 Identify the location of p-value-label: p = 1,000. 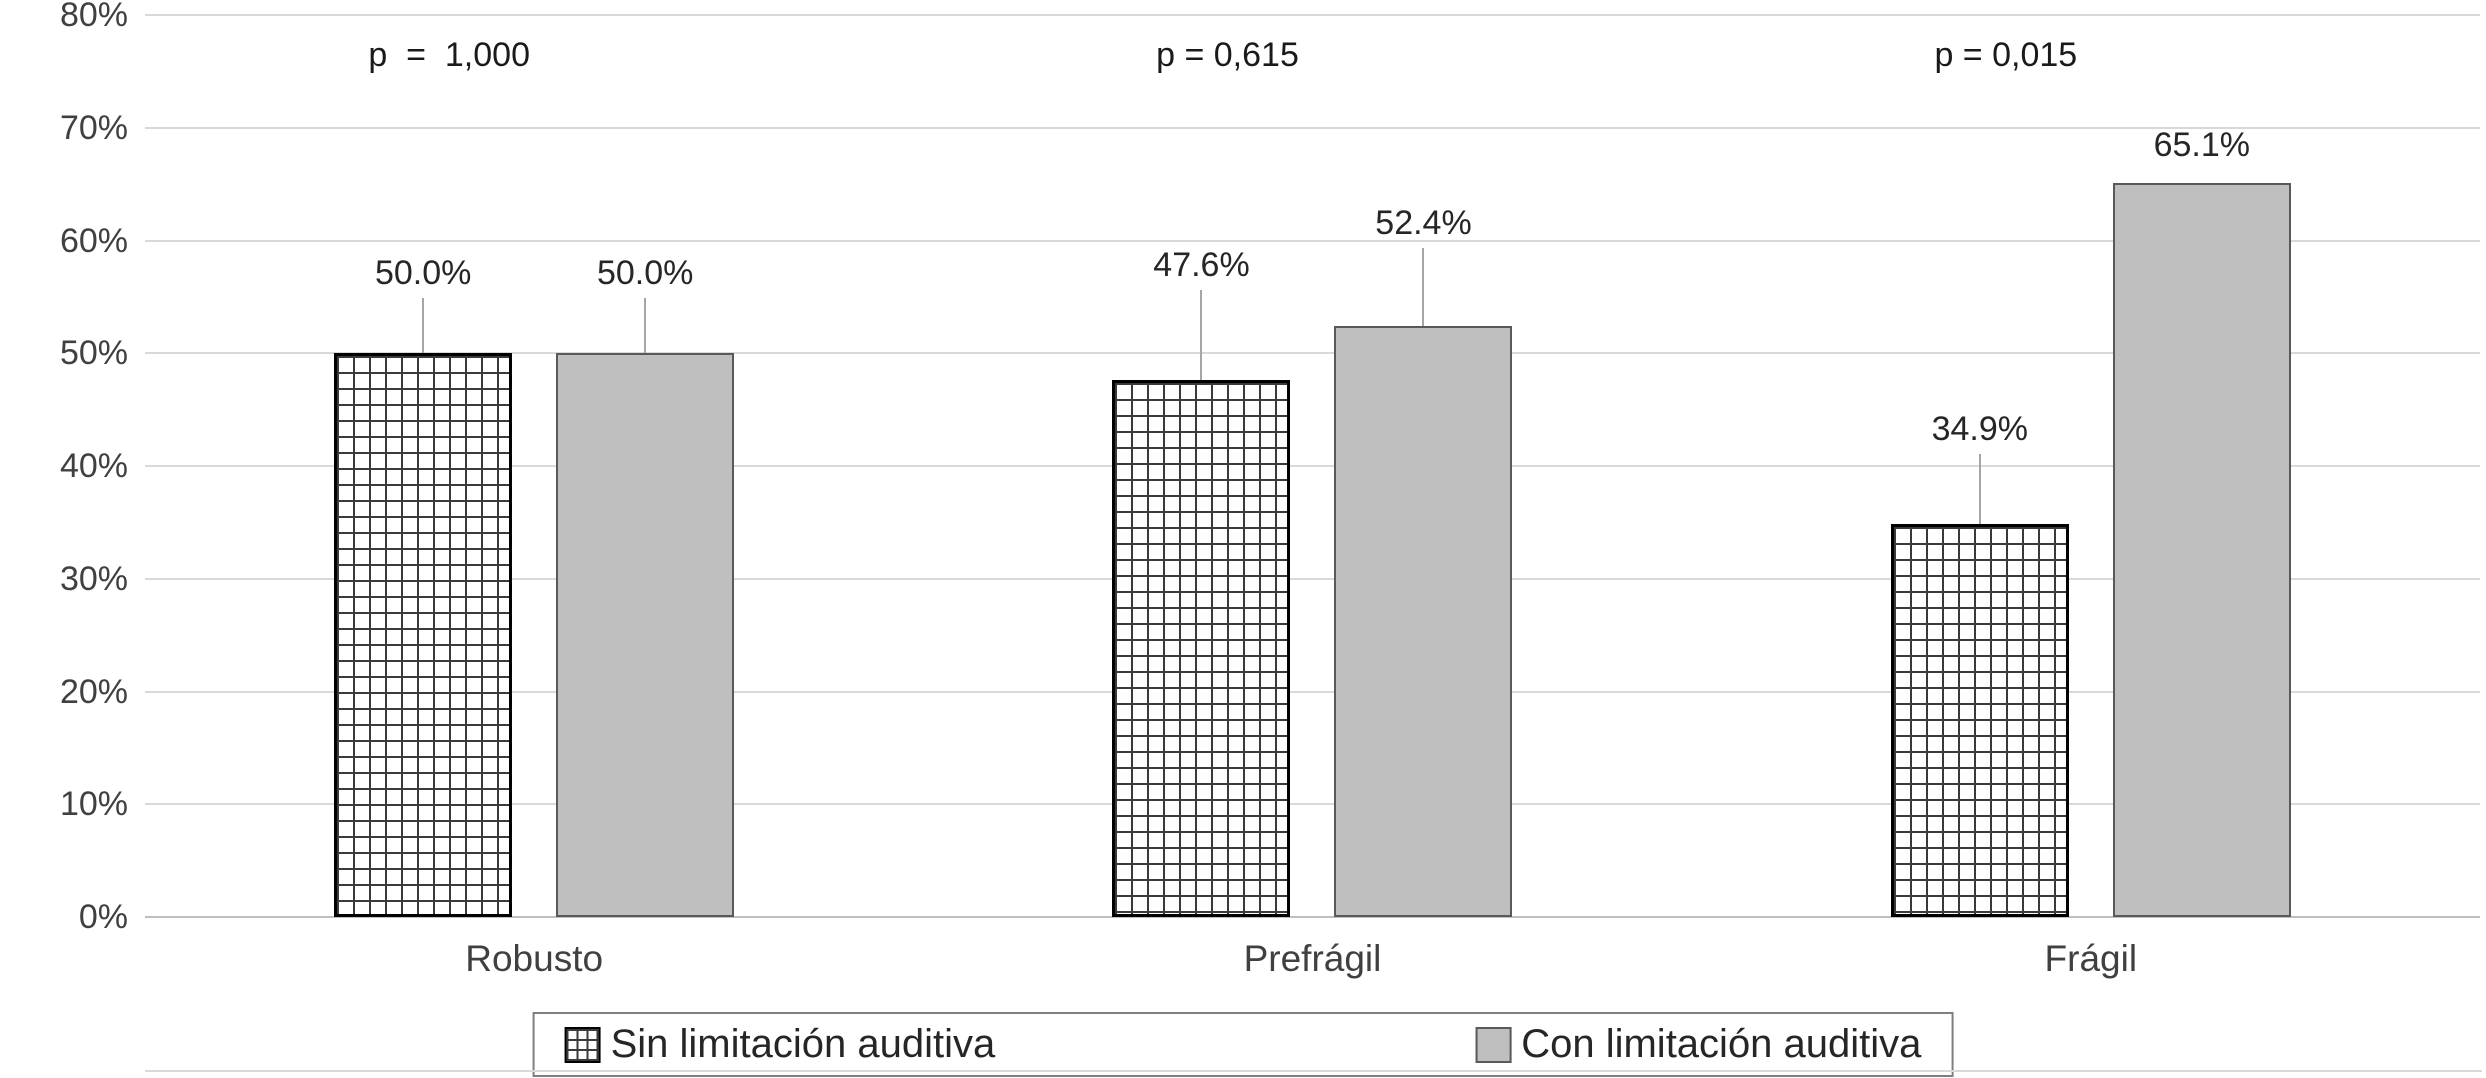
(449, 55).